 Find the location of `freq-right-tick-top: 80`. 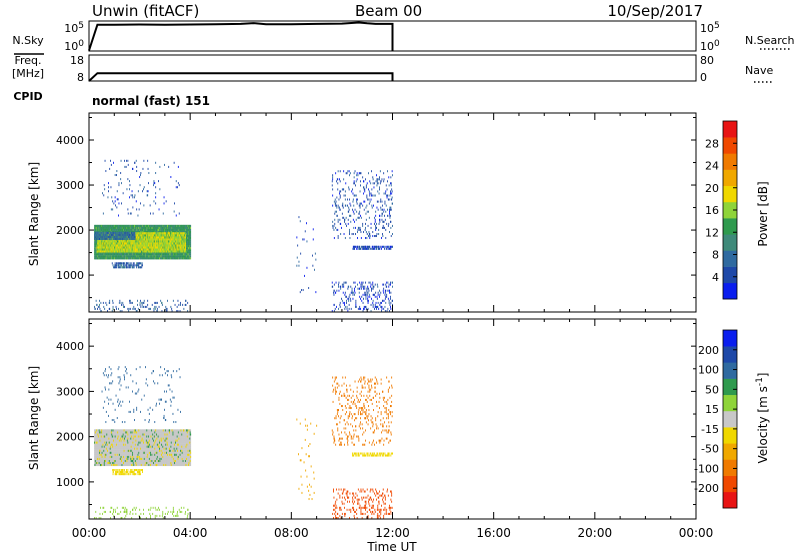

freq-right-tick-top: 80 is located at coordinates (707, 60).